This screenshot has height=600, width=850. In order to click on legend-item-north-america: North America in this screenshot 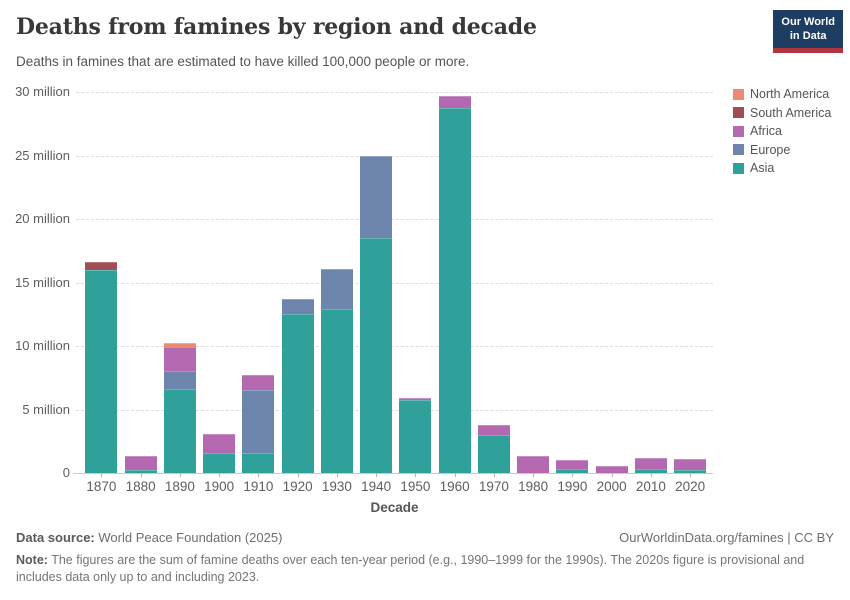, I will do `click(782, 94)`.